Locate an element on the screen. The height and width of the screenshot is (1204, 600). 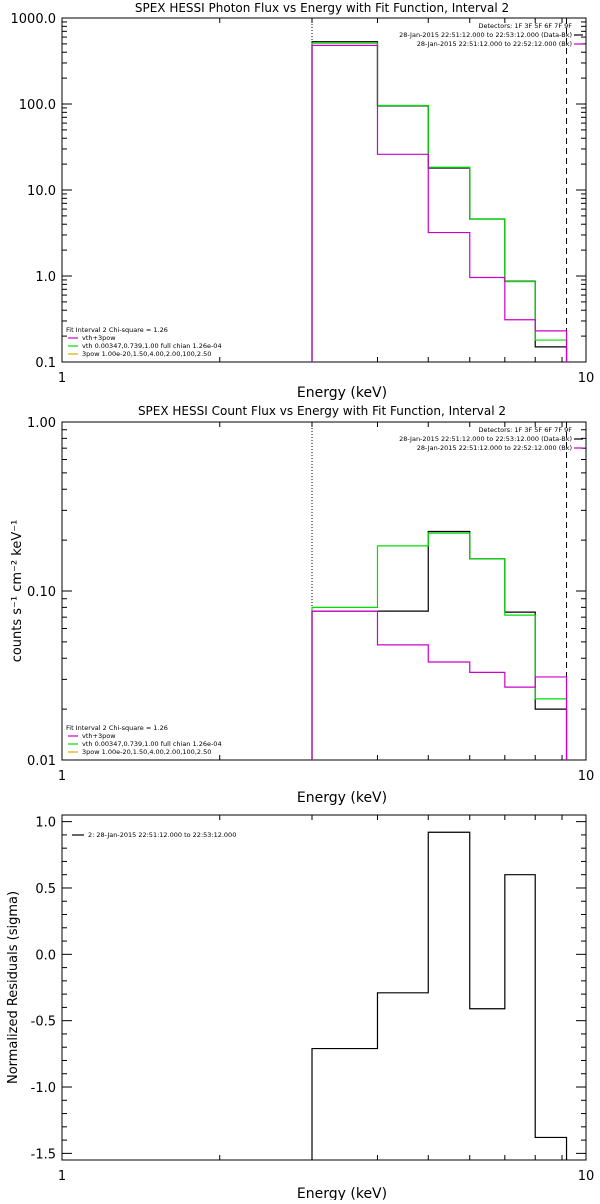
y-tick-label: 1.00 is located at coordinates (41, 423).